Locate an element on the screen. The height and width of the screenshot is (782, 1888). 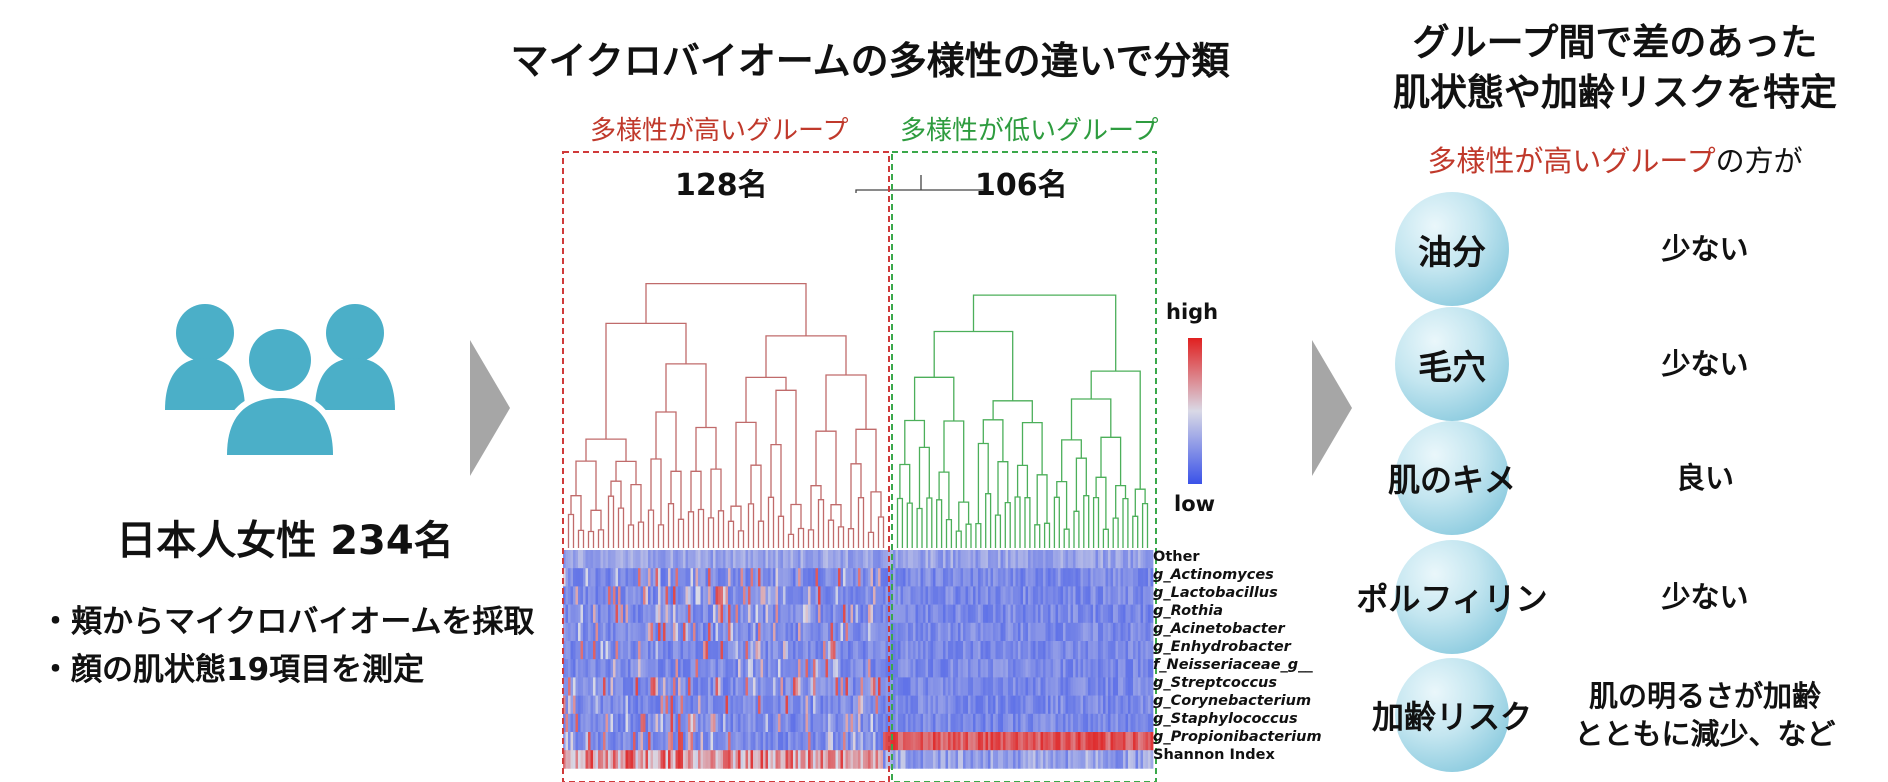
finding-bubble: 毛穴 is located at coordinates (1452, 364).